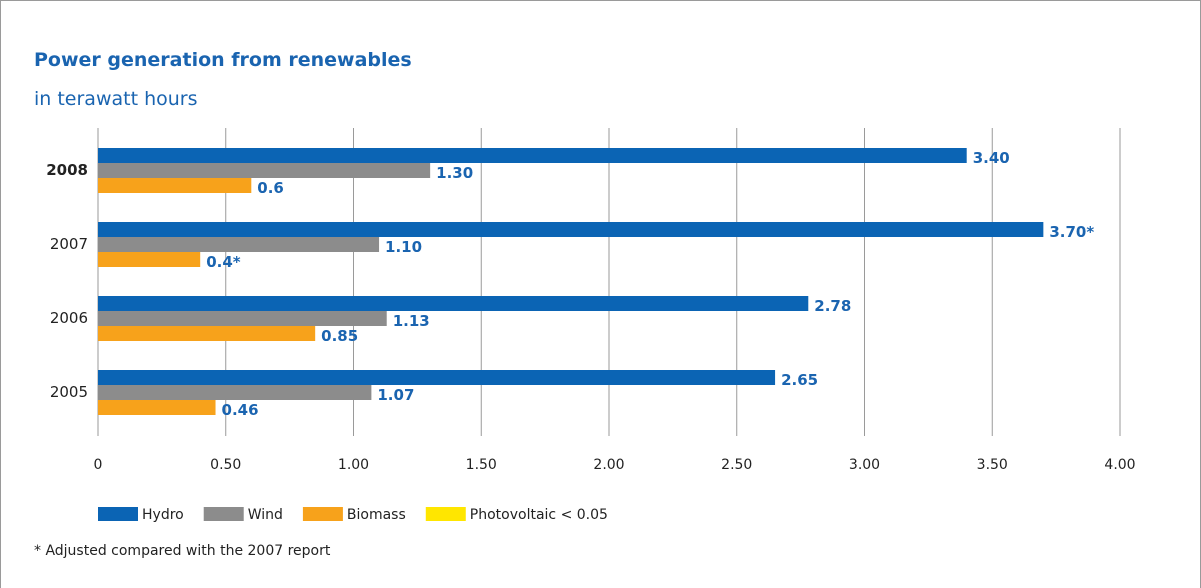 This screenshot has width=1201, height=588. I want to click on y-tick-label: 2008, so click(67, 170).